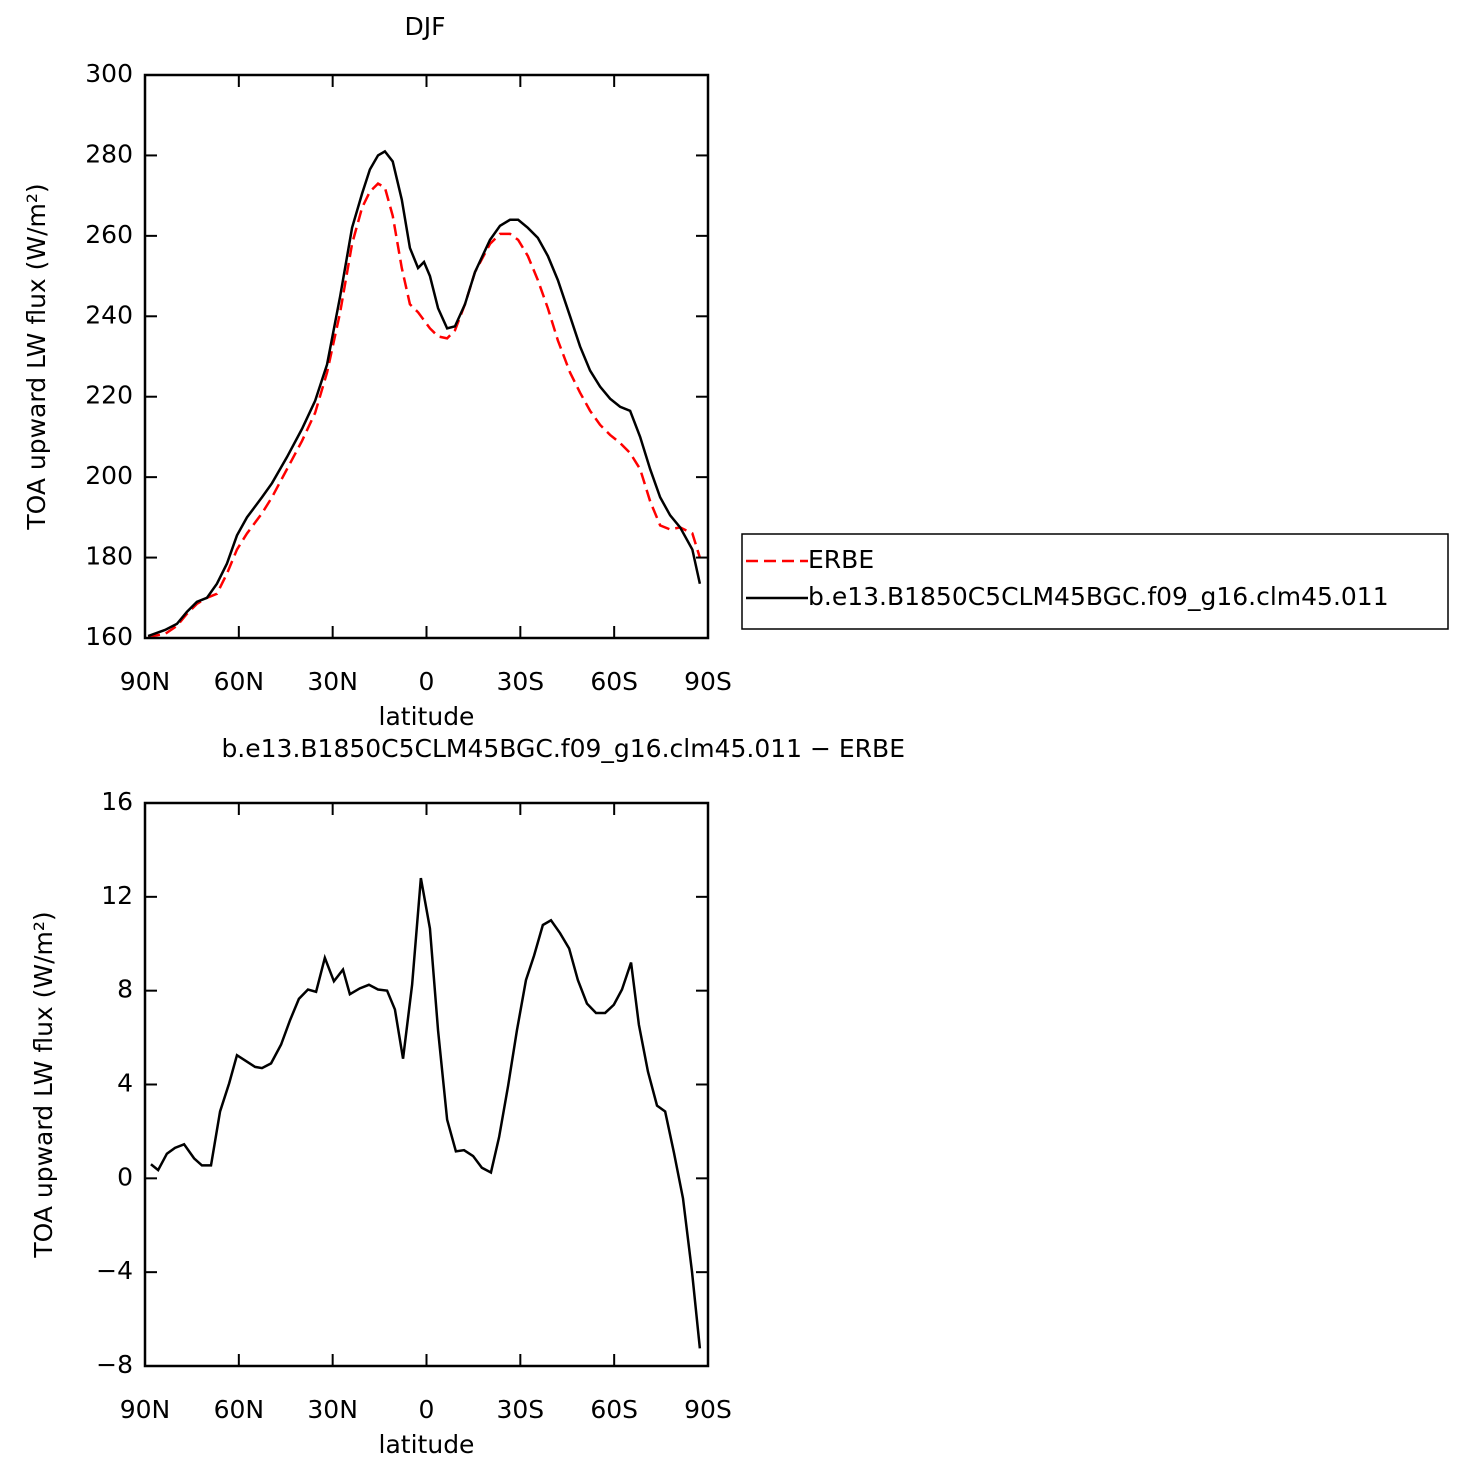 The image size is (1469, 1469). I want to click on legend-label: ERBE, so click(841, 559).